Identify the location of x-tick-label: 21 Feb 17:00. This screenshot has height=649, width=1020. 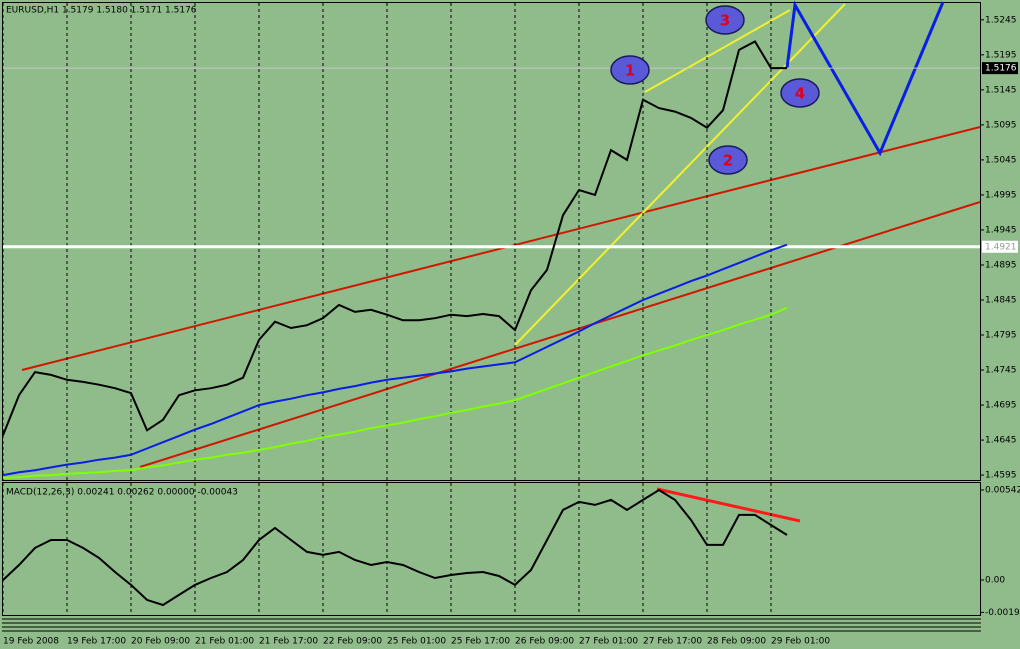
(288, 642).